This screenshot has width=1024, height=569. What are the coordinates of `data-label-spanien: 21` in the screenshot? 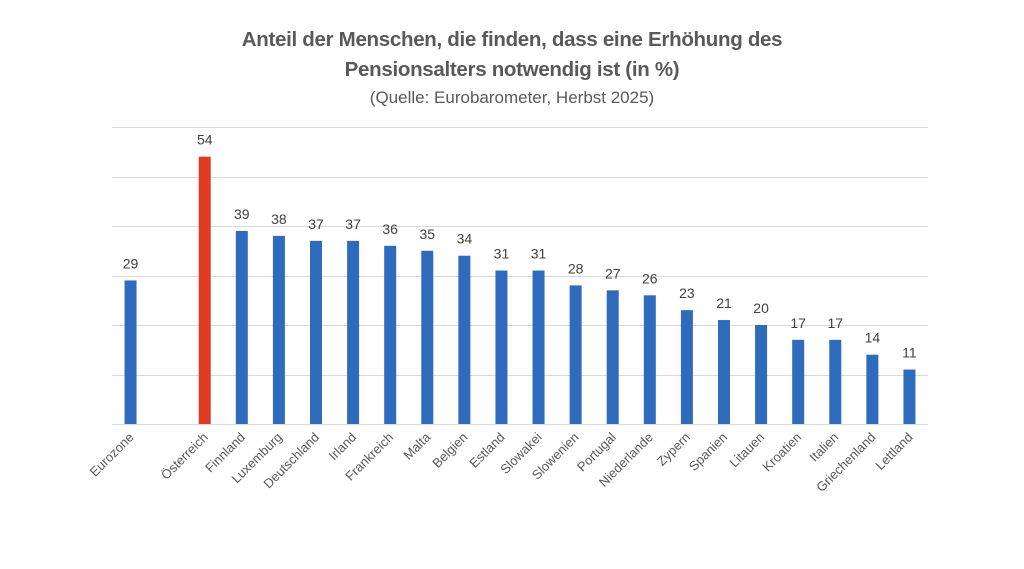 It's located at (724, 303).